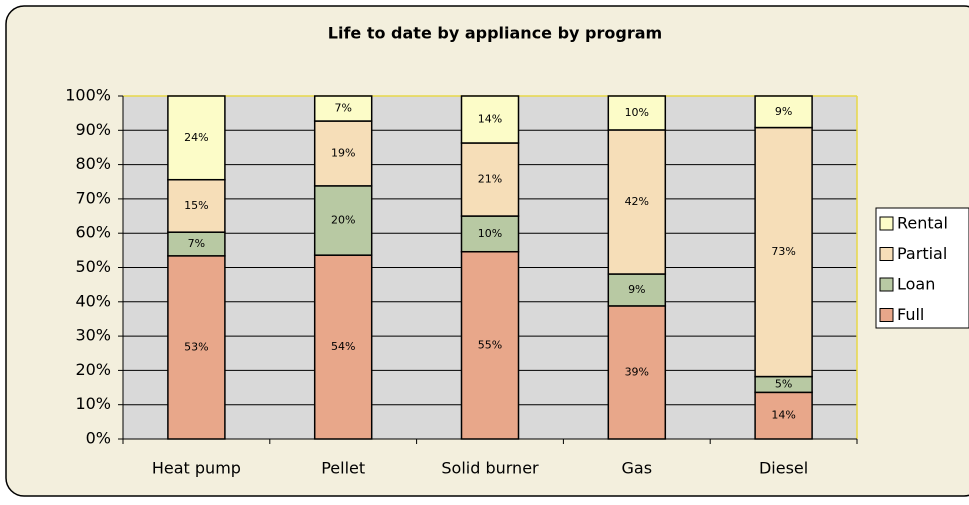  What do you see at coordinates (88, 95) in the screenshot?
I see `y-tick-label: 100%` at bounding box center [88, 95].